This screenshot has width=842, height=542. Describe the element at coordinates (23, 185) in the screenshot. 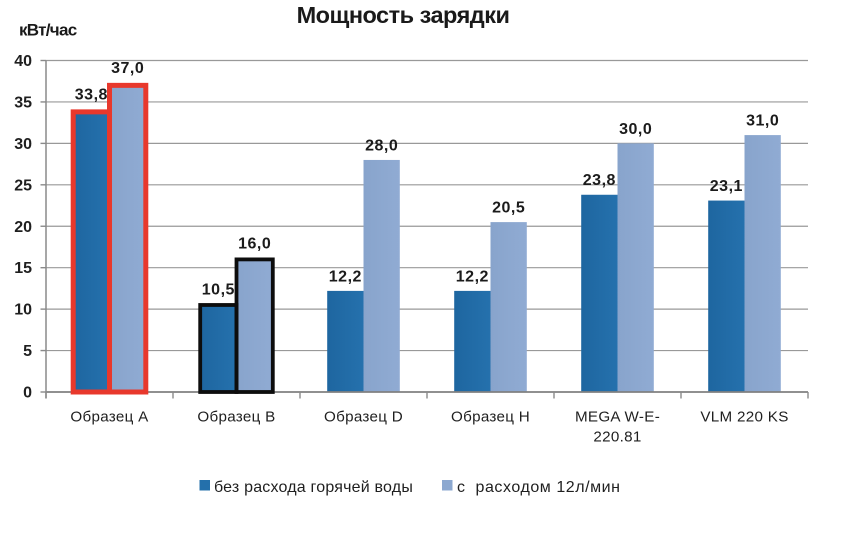

I see `svg-text: 25` at that location.